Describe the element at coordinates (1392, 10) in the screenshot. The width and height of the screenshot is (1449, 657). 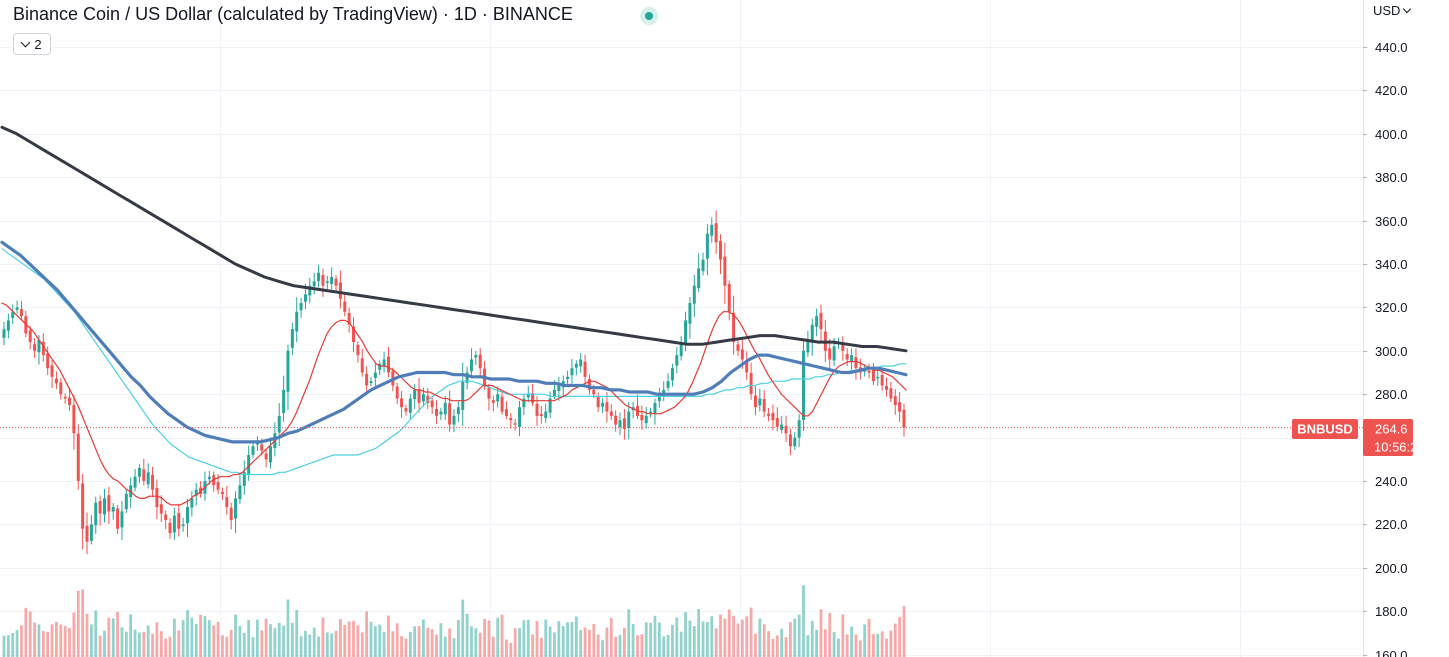
I see `currency-selector: USD` at that location.